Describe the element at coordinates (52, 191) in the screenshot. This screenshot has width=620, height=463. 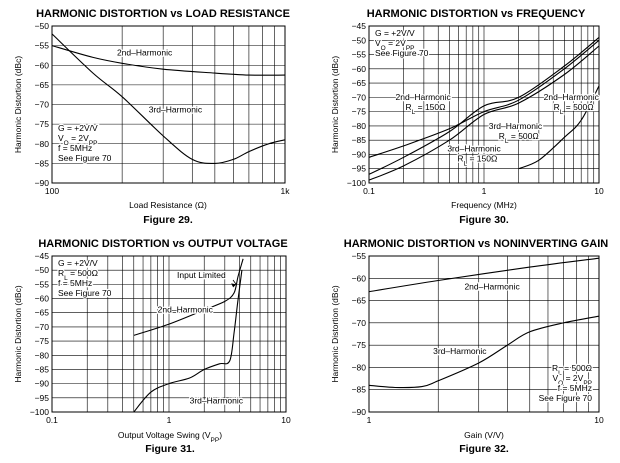
I see `x-tick-label: 100` at that location.